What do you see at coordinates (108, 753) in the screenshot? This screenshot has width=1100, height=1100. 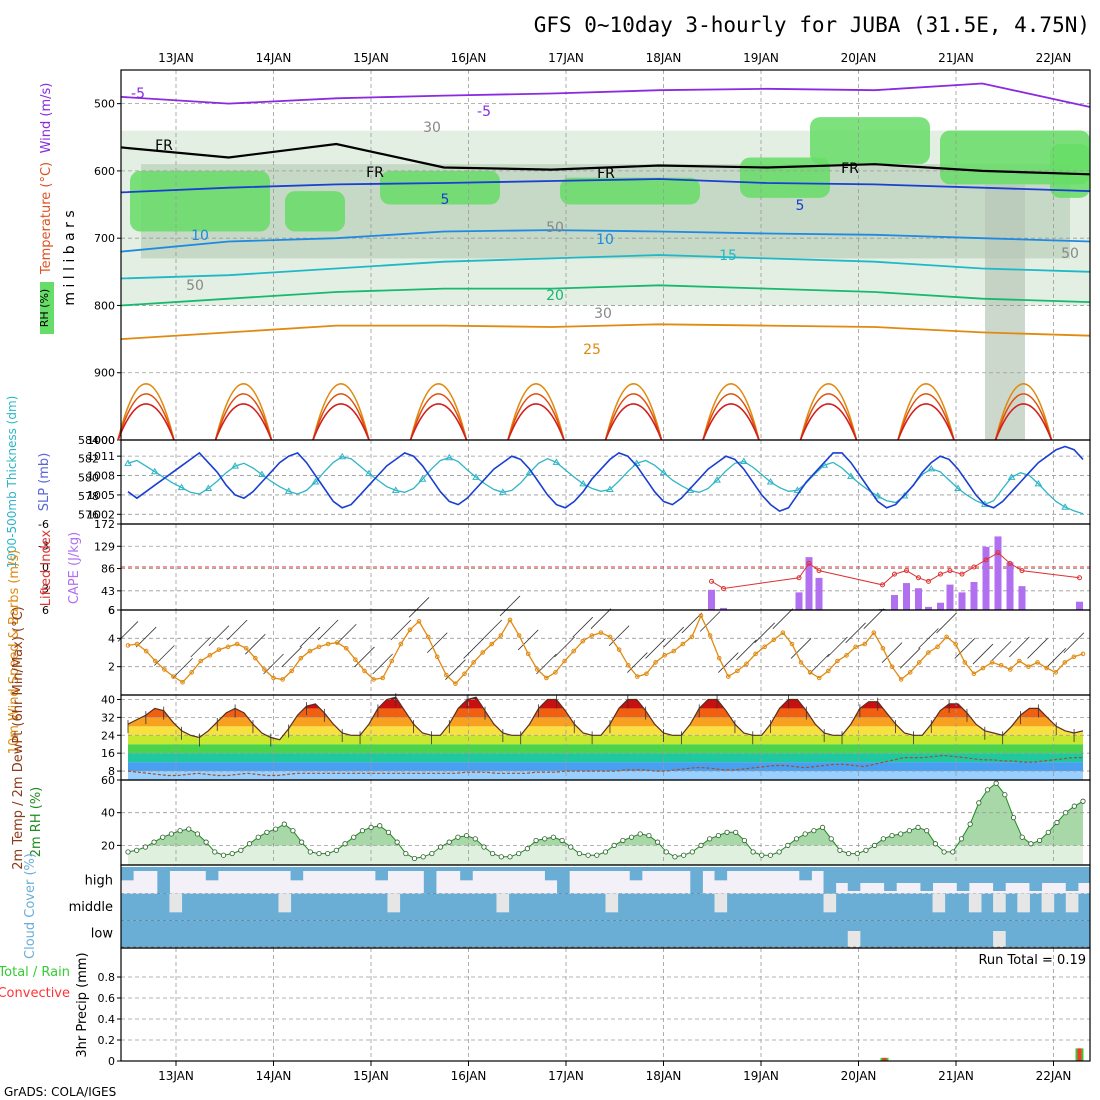 I see `y-tick-label: 16` at bounding box center [108, 753].